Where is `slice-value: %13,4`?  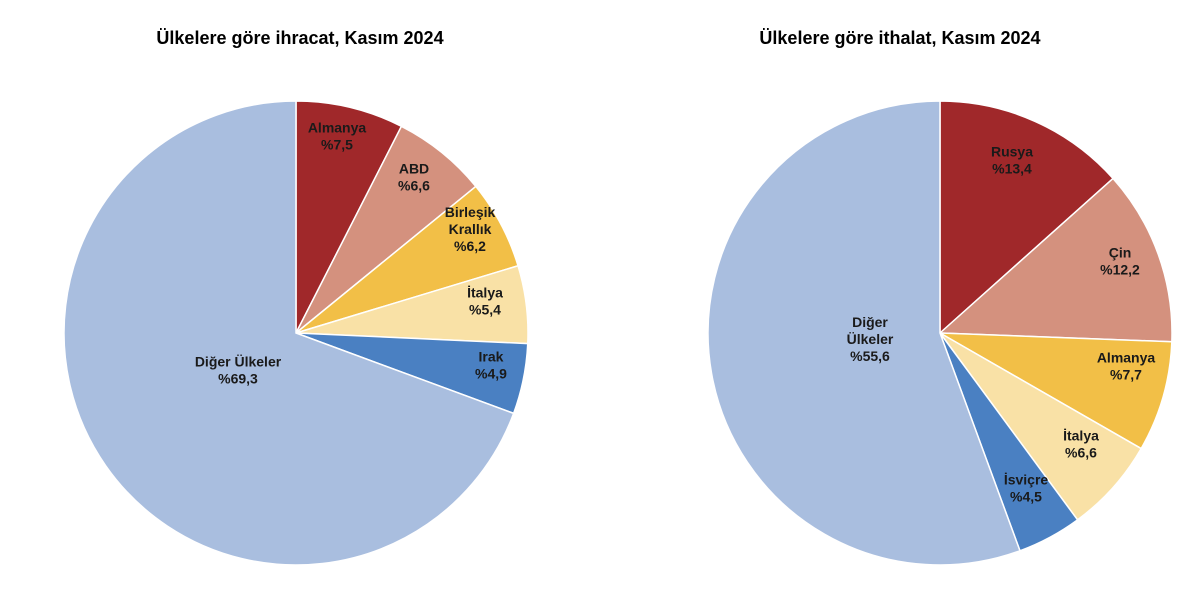
slice-value: %13,4 is located at coordinates (1012, 168).